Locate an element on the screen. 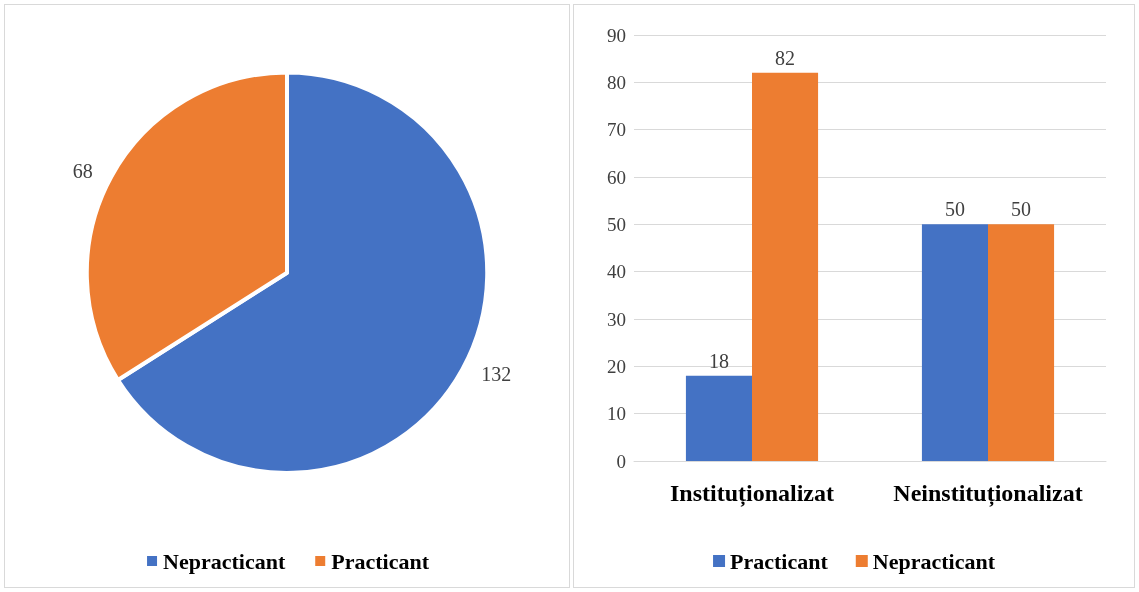 Image resolution: width=1139 pixels, height=592 pixels. y-tick-label: 60 is located at coordinates (616, 177).